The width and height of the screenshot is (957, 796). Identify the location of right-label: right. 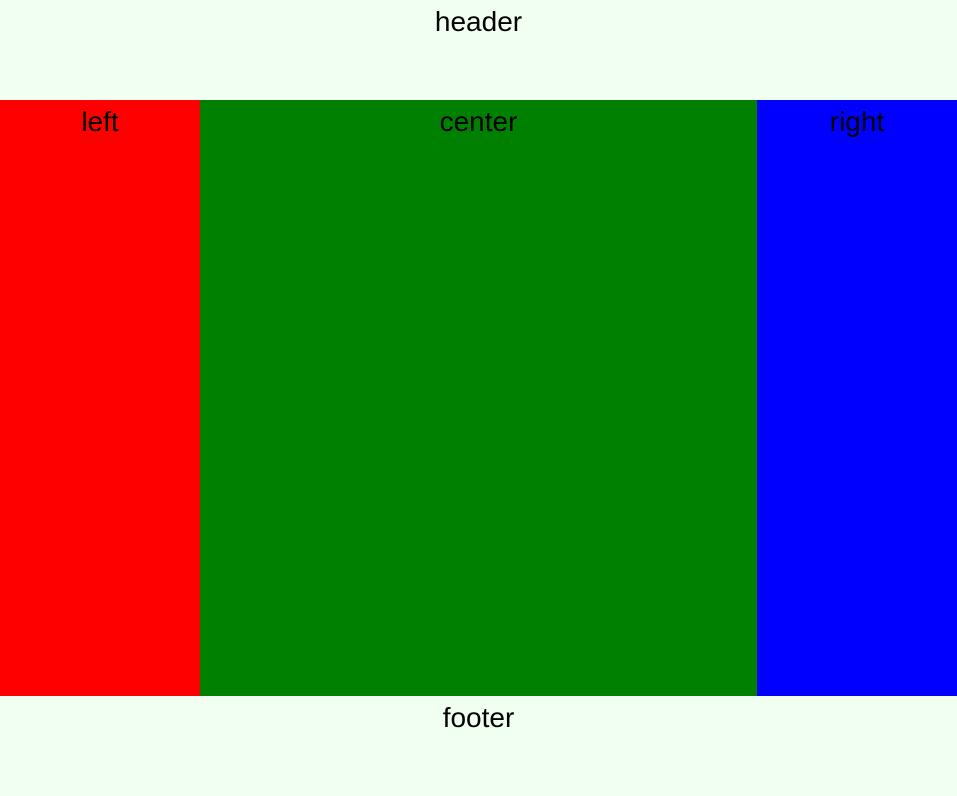
(857, 121).